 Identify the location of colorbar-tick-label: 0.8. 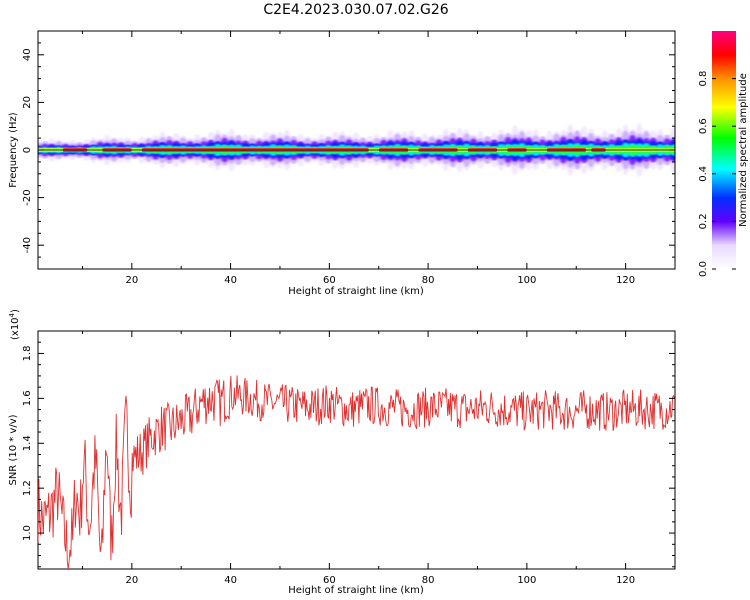
(703, 79).